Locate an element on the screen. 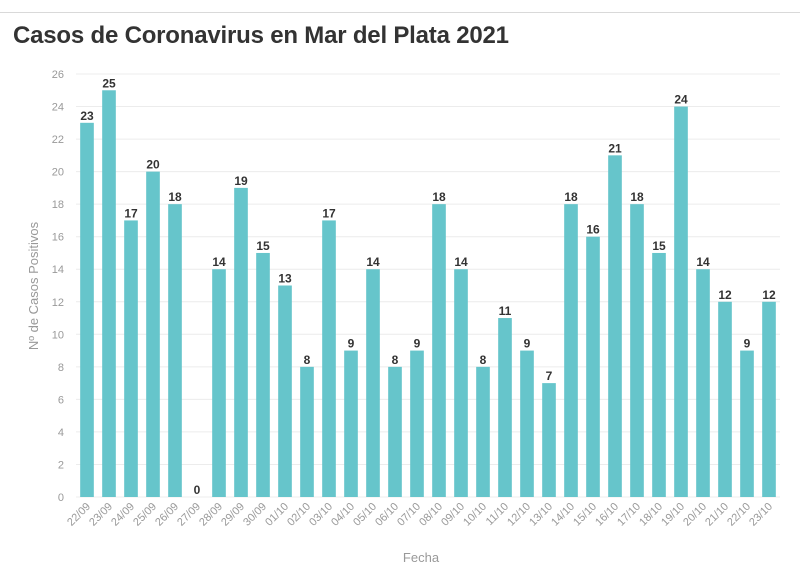 The width and height of the screenshot is (800, 578). x-tick-label: 24/09 is located at coordinates (123, 515).